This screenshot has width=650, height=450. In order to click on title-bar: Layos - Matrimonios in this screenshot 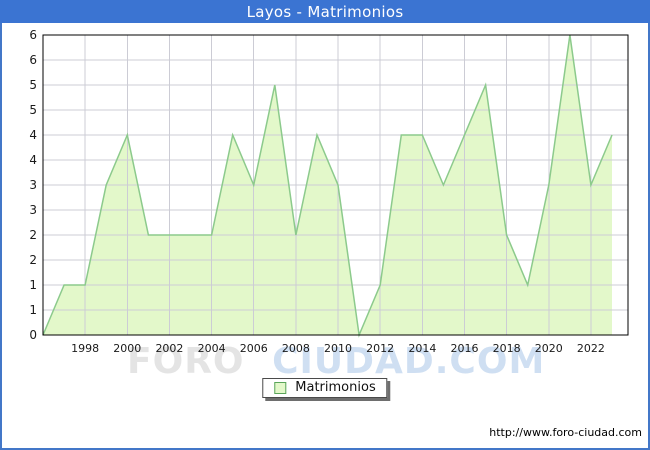, I will do `click(325, 11)`.